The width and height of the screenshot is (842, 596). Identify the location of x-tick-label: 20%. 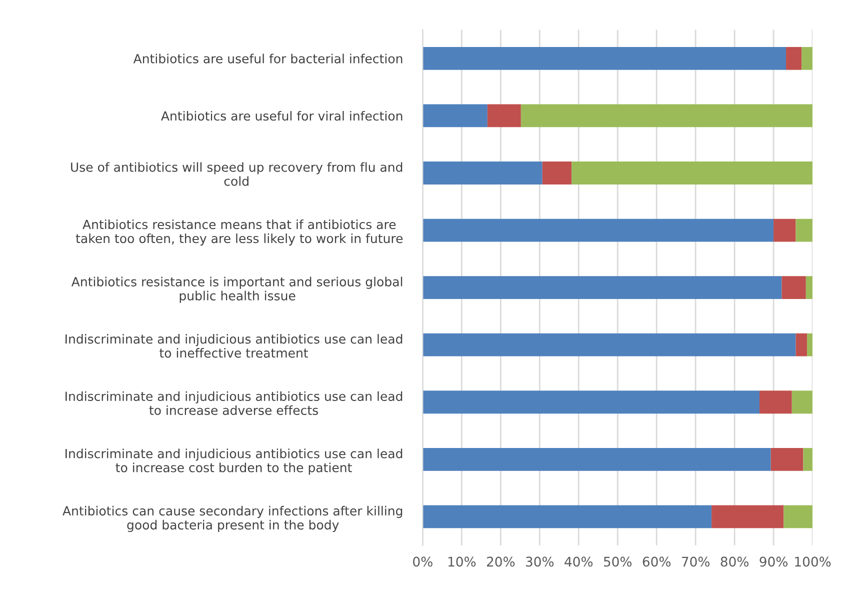
(500, 561).